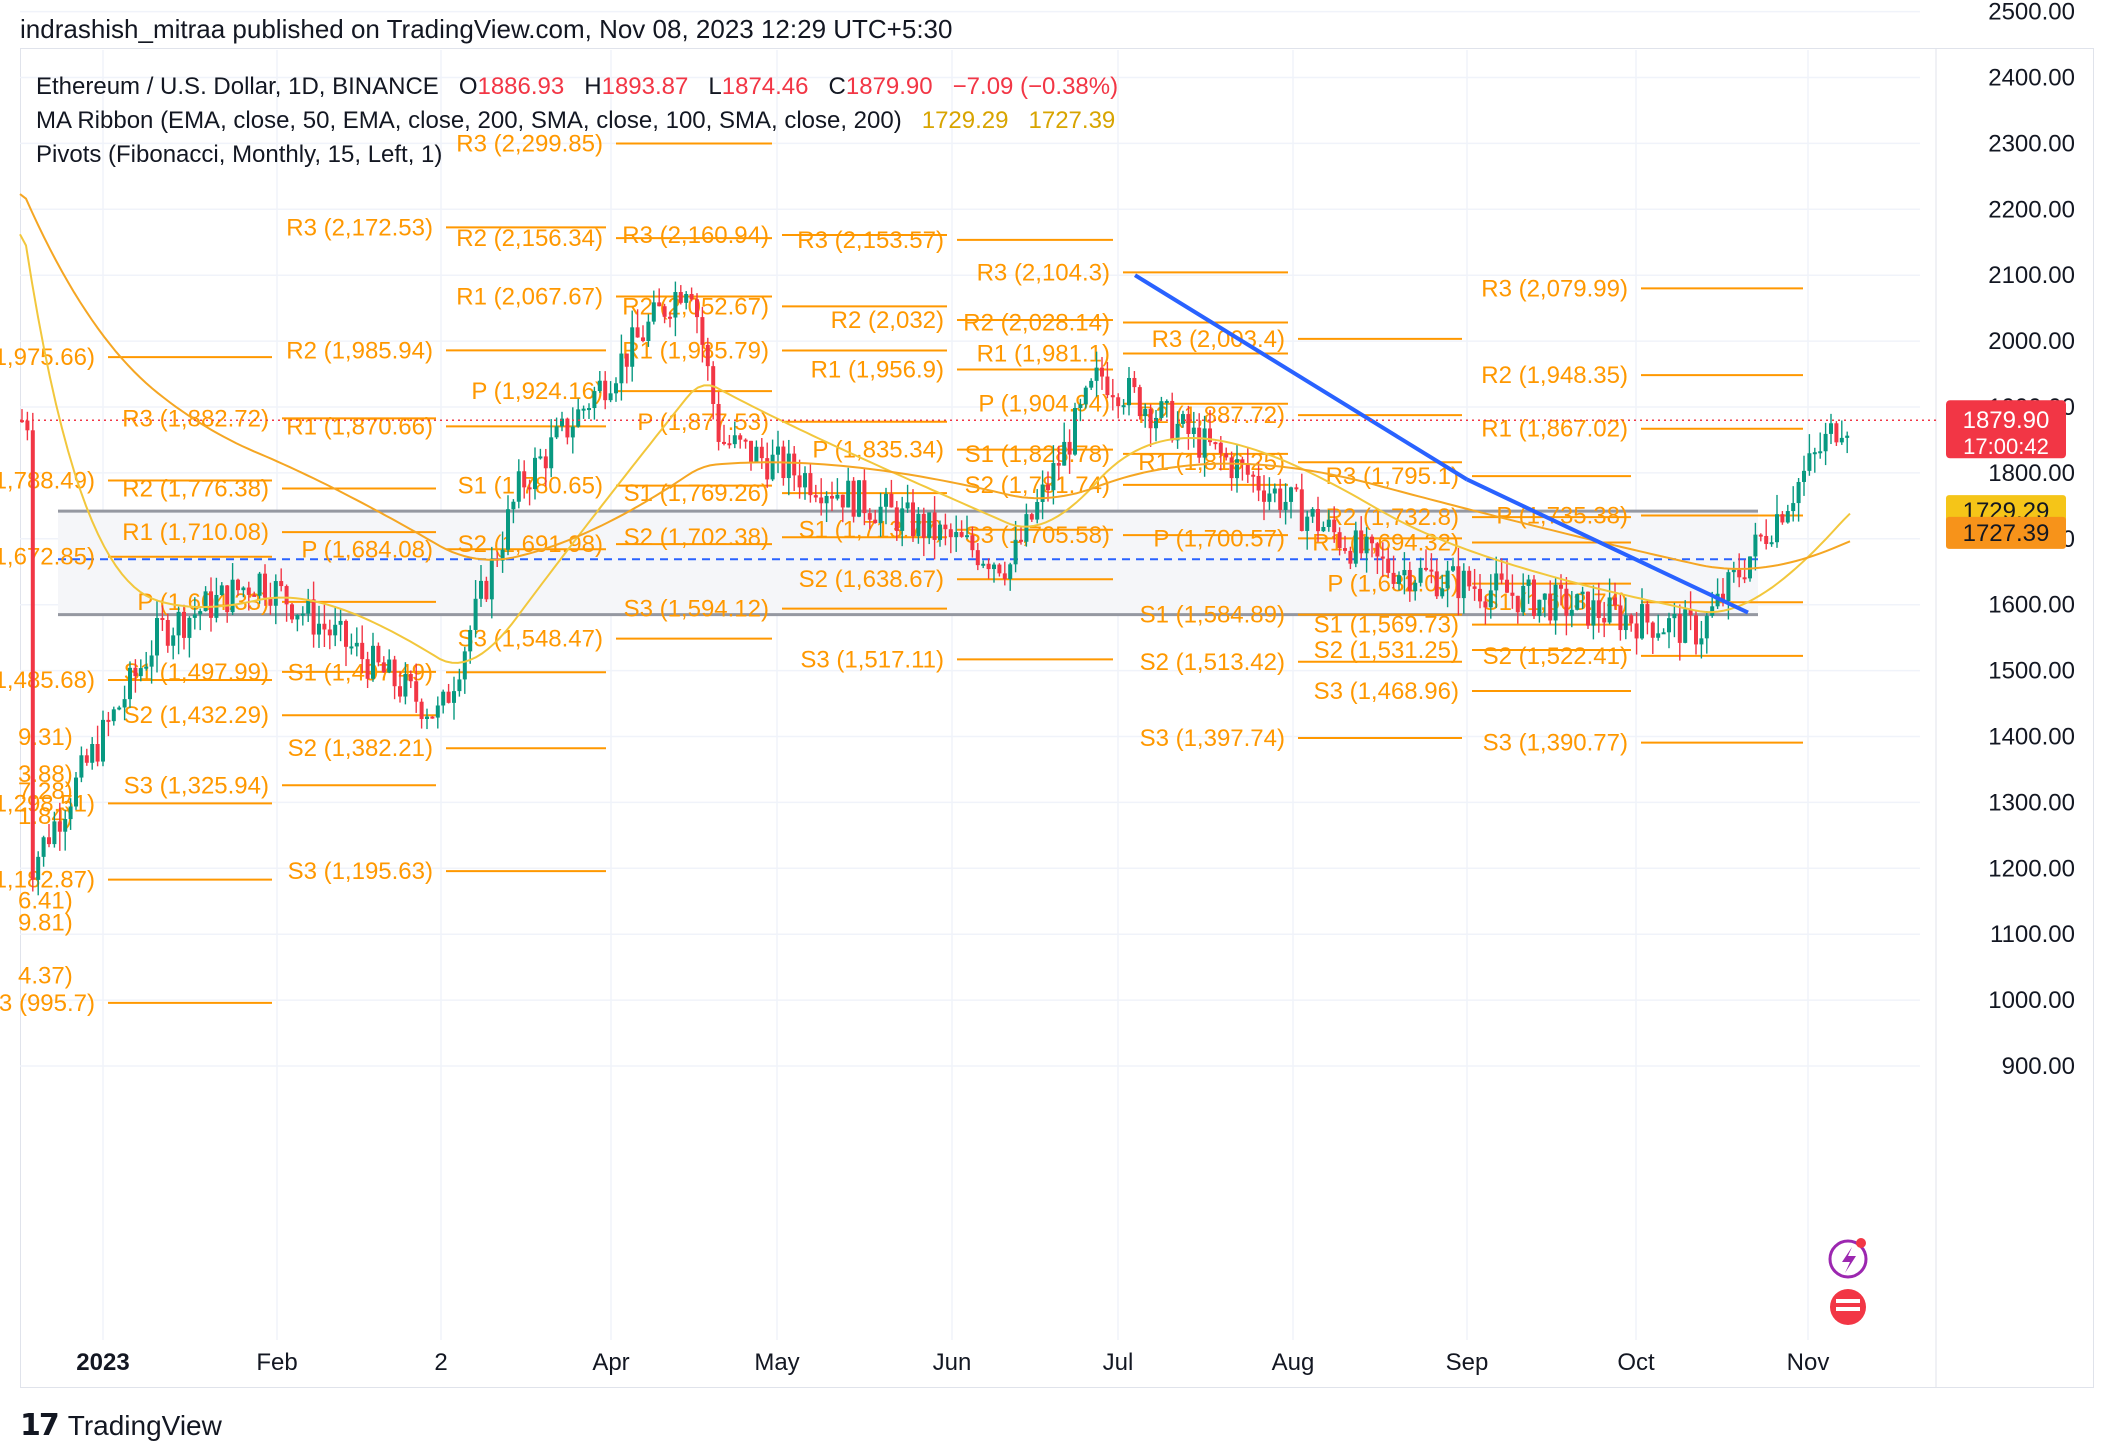  I want to click on pivot-label: R1 (1,710.08), so click(195, 532).